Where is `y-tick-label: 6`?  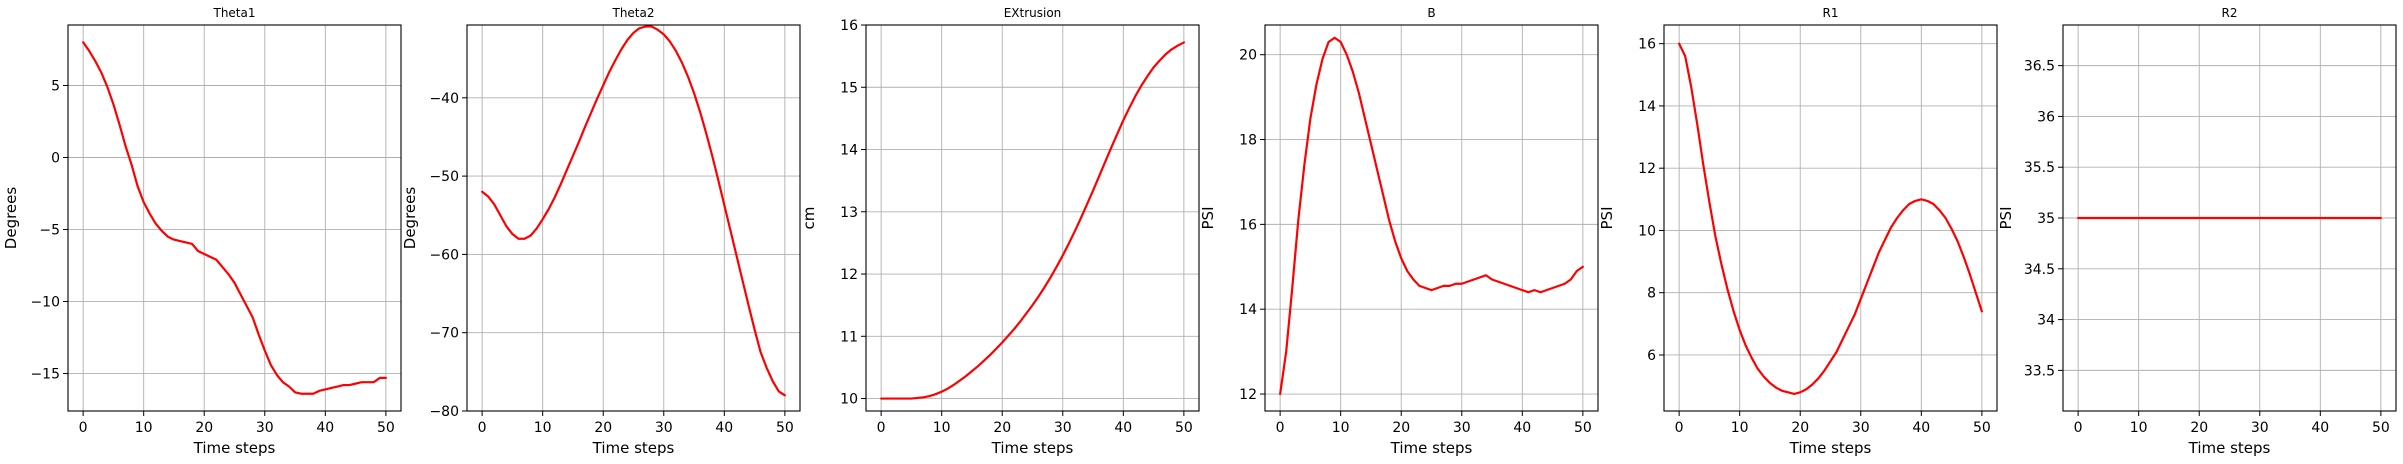 y-tick-label: 6 is located at coordinates (1651, 356).